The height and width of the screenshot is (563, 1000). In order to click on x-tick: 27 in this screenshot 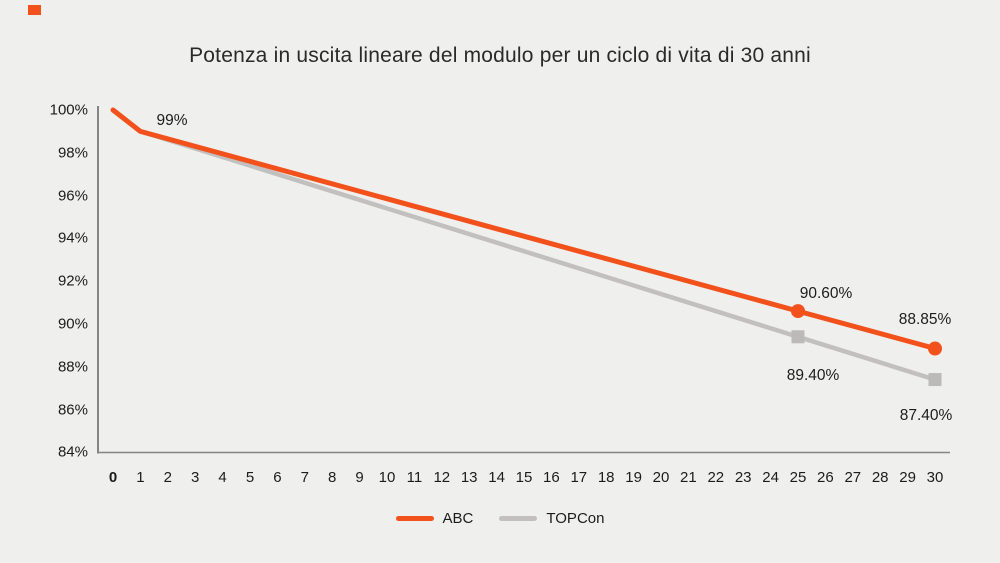, I will do `click(853, 477)`.